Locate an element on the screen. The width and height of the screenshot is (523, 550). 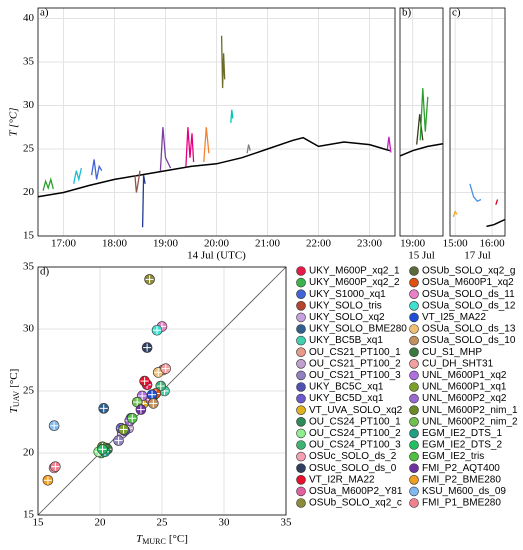
x-tick-label: 21:00 is located at coordinates (268, 244).